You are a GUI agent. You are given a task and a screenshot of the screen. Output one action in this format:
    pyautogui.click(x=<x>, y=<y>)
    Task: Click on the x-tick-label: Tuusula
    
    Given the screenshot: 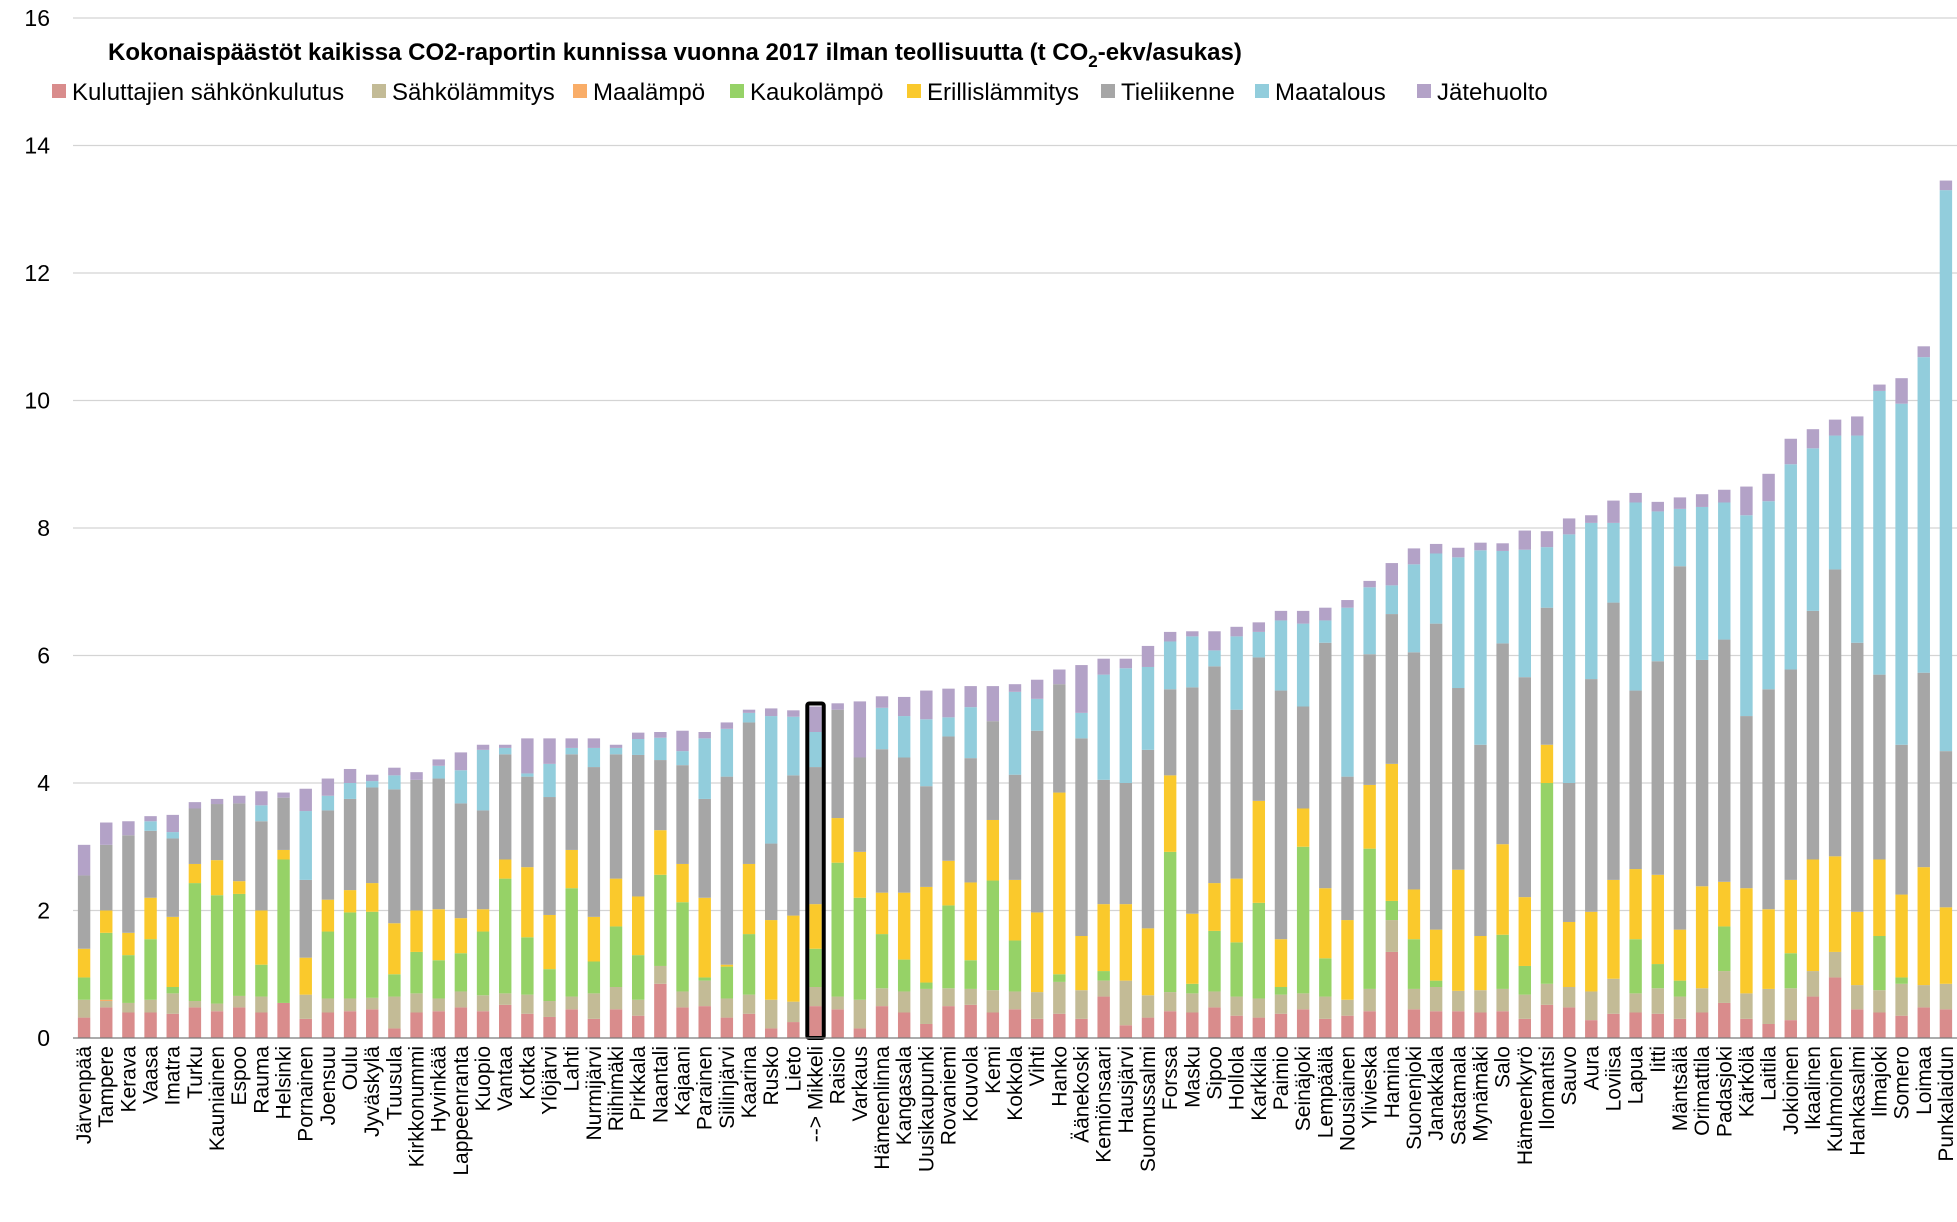 What is the action you would take?
    pyautogui.click(x=394, y=1083)
    